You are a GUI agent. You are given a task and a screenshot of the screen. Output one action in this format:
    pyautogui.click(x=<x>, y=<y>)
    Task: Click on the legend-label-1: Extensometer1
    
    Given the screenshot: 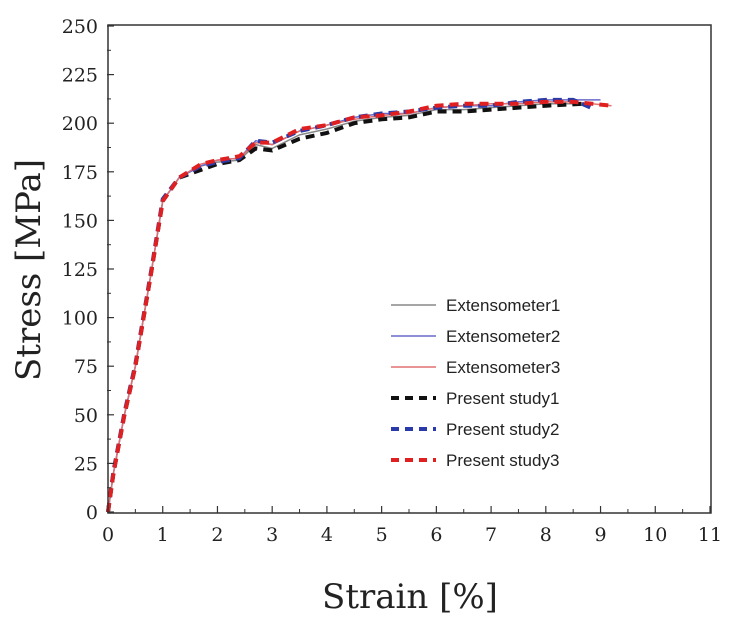 What is the action you would take?
    pyautogui.click(x=503, y=305)
    